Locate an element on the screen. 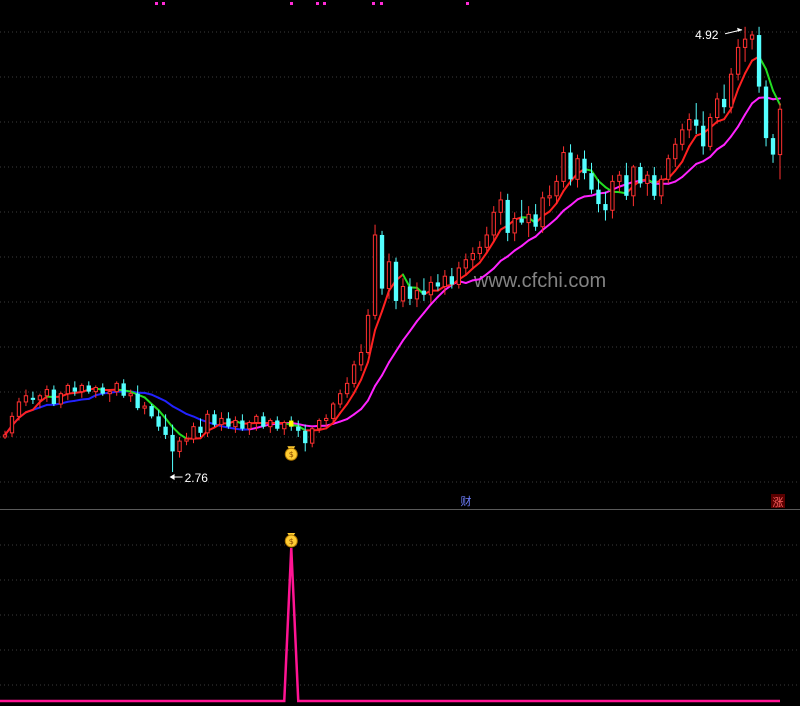 Image resolution: width=800 pixels, height=706 pixels. marker-zhang: 涨 is located at coordinates (778, 502).